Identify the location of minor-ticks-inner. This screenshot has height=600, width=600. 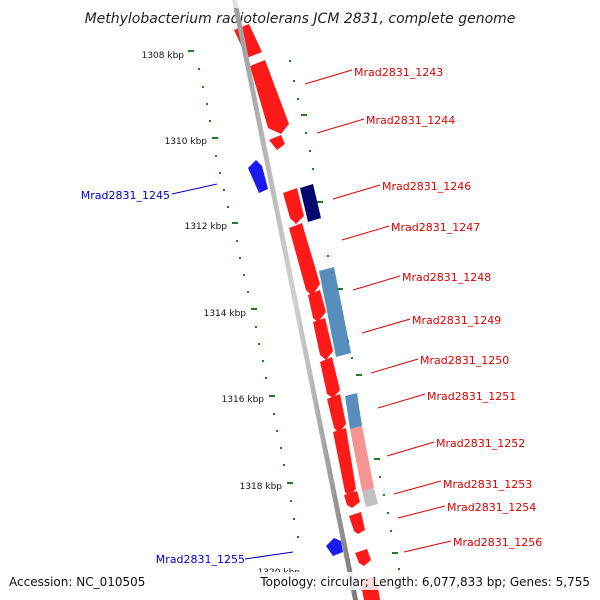
(248, 303).